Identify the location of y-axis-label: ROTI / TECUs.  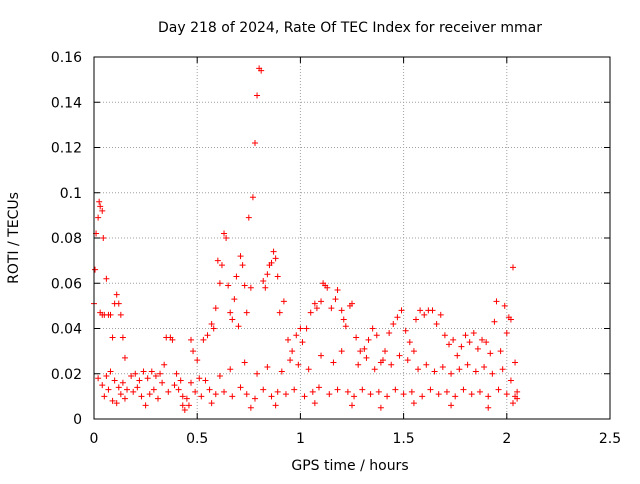
(14, 238).